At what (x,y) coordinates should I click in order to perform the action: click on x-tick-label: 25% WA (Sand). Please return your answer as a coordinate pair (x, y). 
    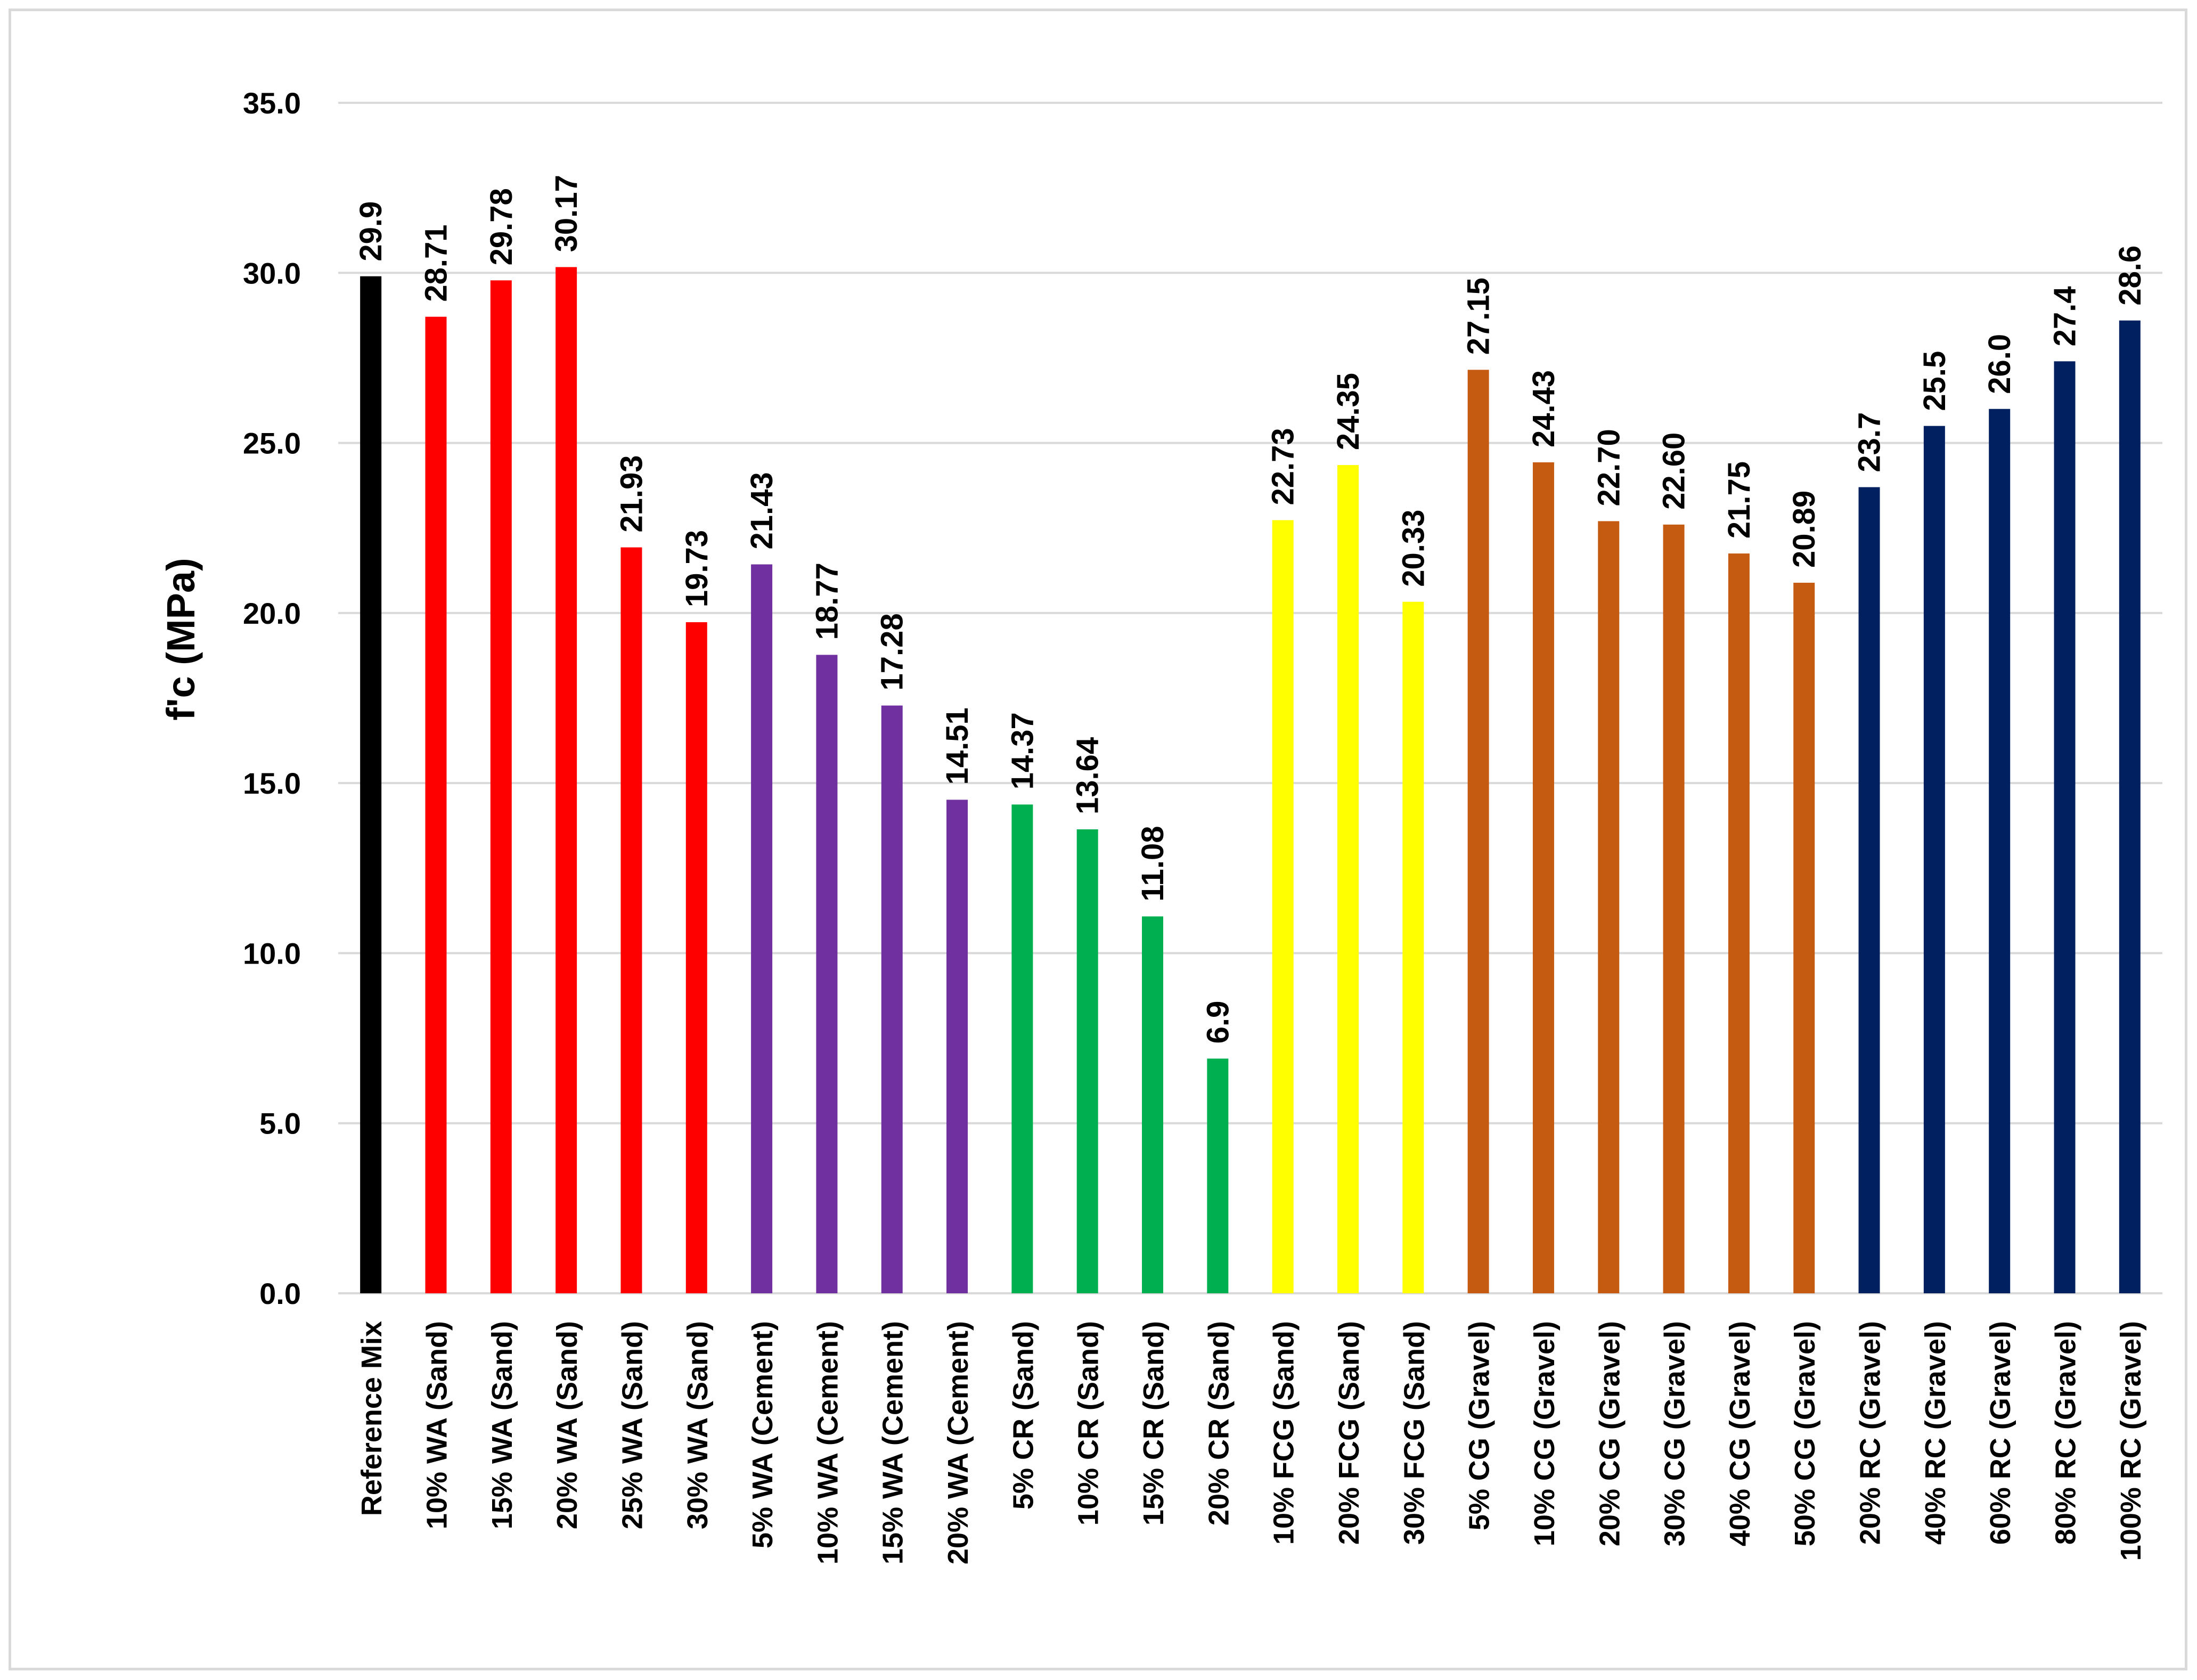
    Looking at the image, I should click on (632, 1425).